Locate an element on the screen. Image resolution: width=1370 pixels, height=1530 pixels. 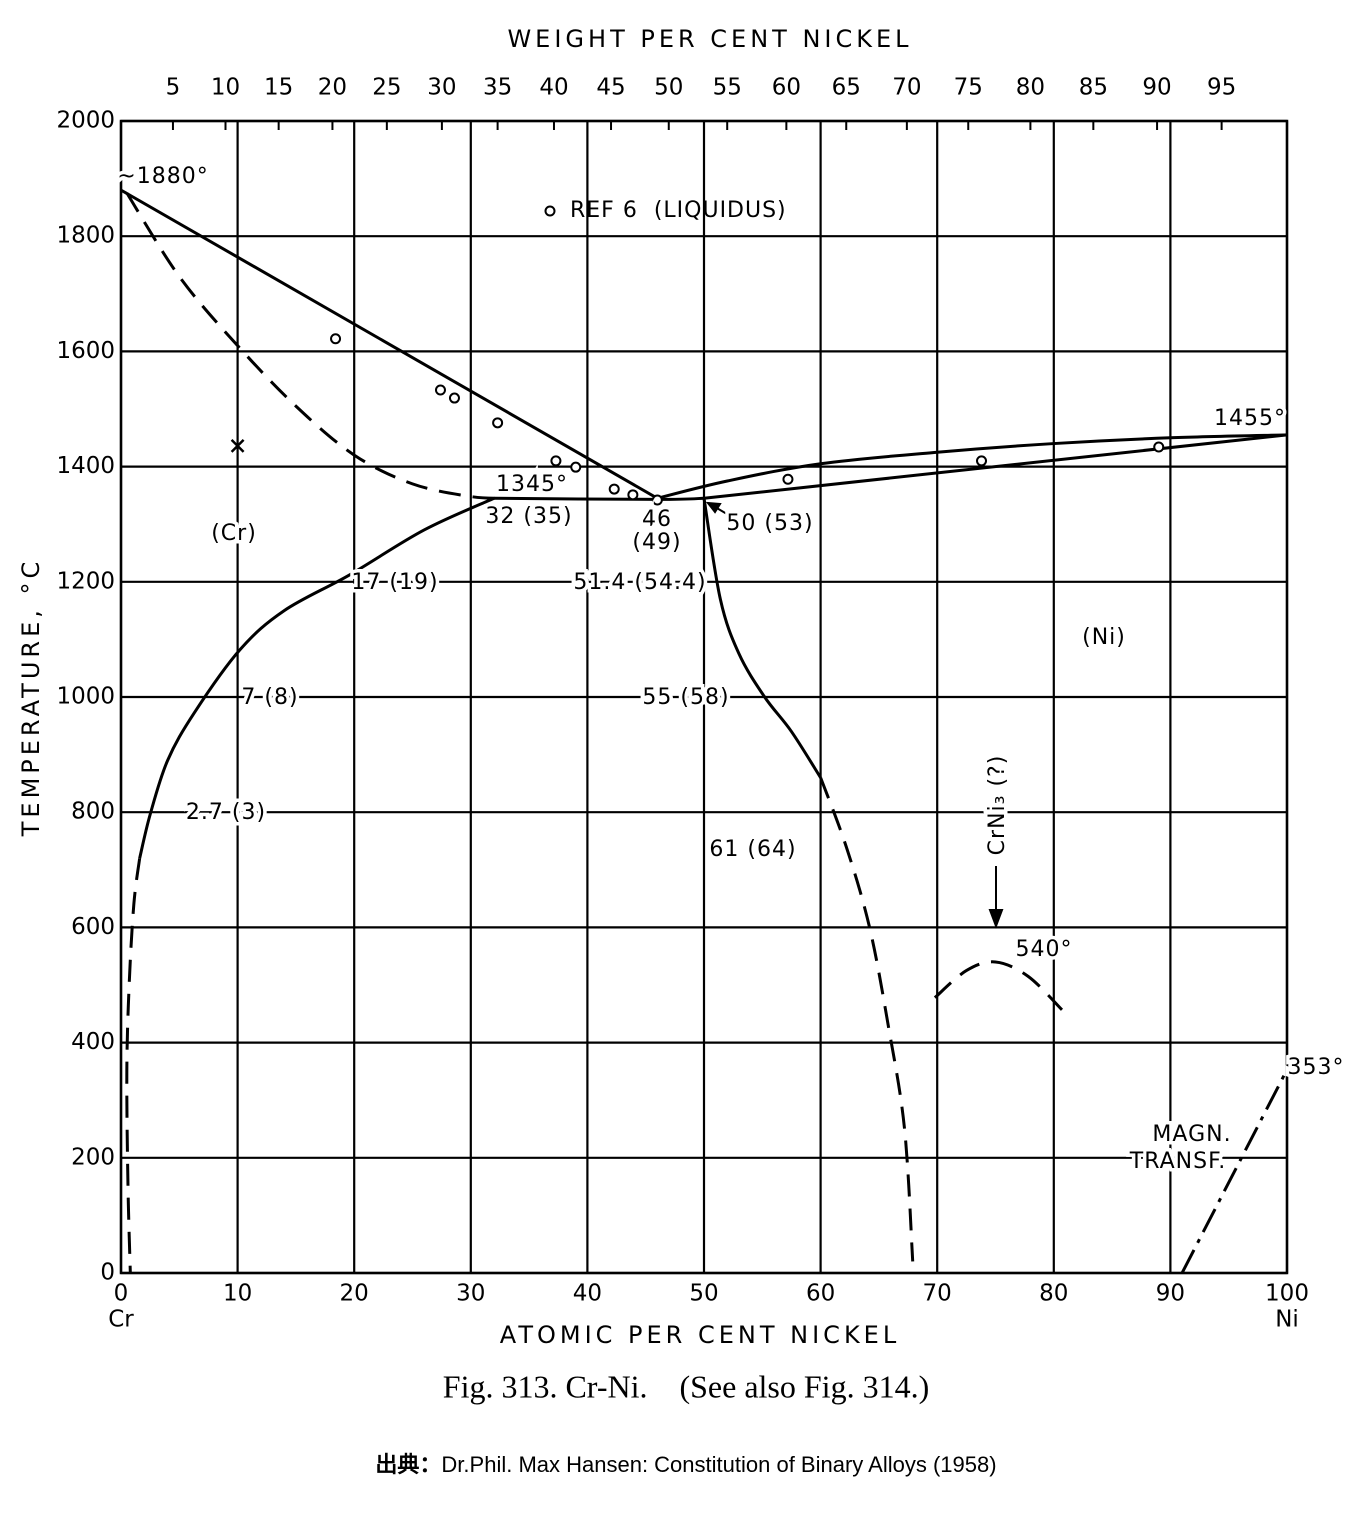
x-axis-title: ATOMIC PER CENT NICKEL is located at coordinates (700, 1335).